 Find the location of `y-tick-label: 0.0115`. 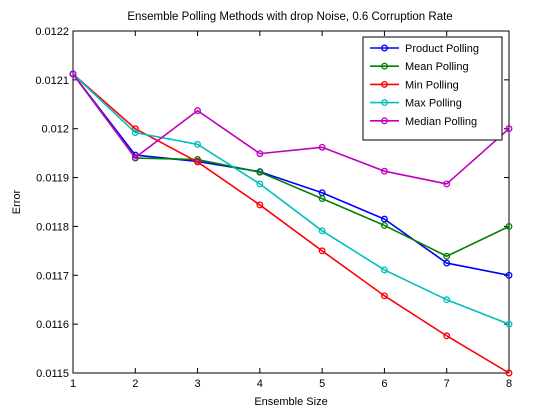

y-tick-label: 0.0115 is located at coordinates (52, 374).